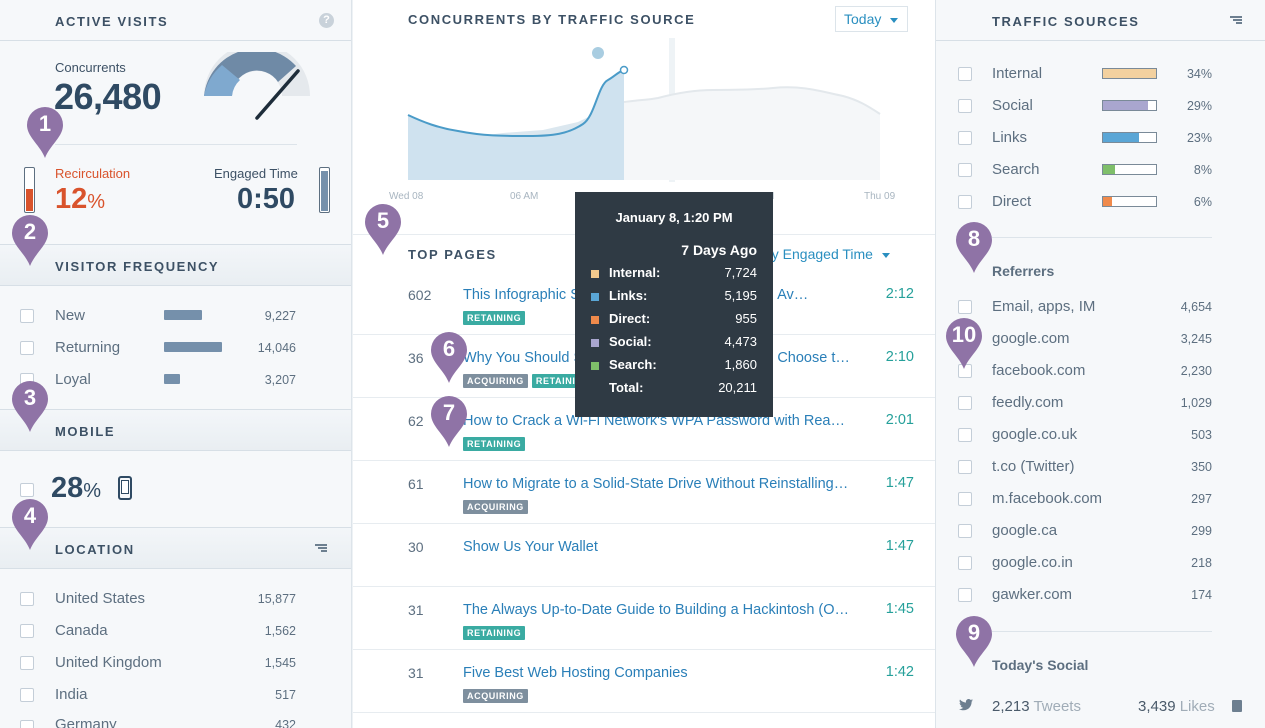  What do you see at coordinates (96, 202) in the screenshot?
I see `recirculation-unit: %` at bounding box center [96, 202].